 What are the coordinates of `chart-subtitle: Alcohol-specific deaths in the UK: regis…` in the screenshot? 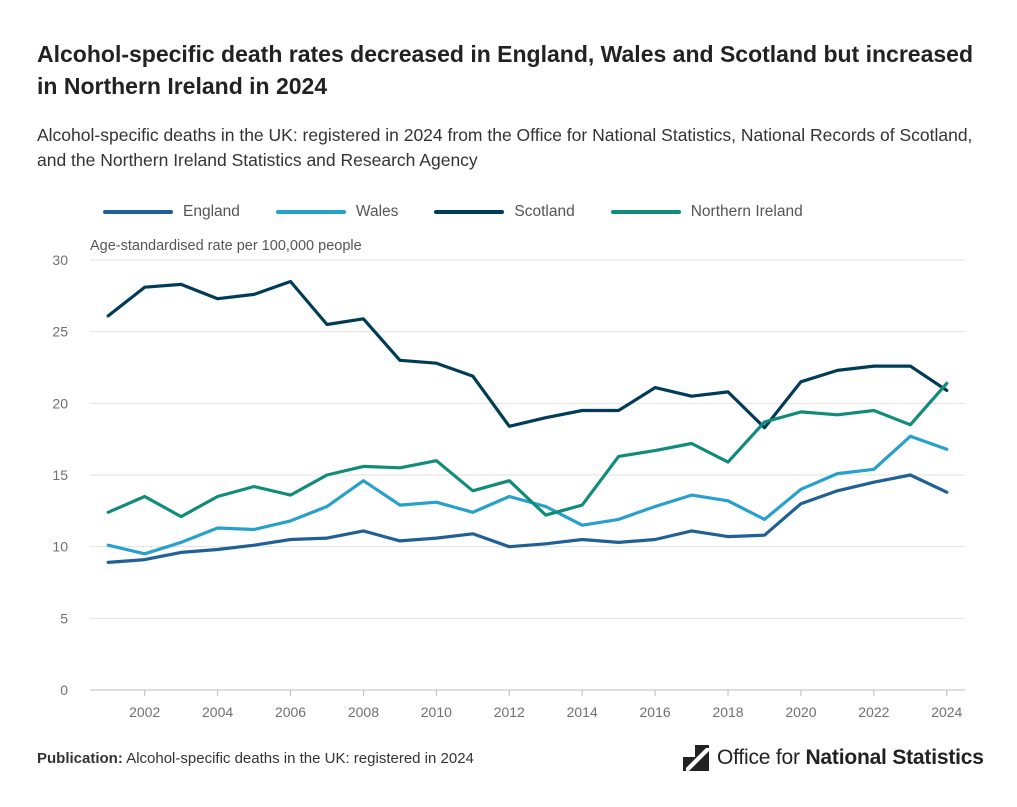 It's located at (505, 147).